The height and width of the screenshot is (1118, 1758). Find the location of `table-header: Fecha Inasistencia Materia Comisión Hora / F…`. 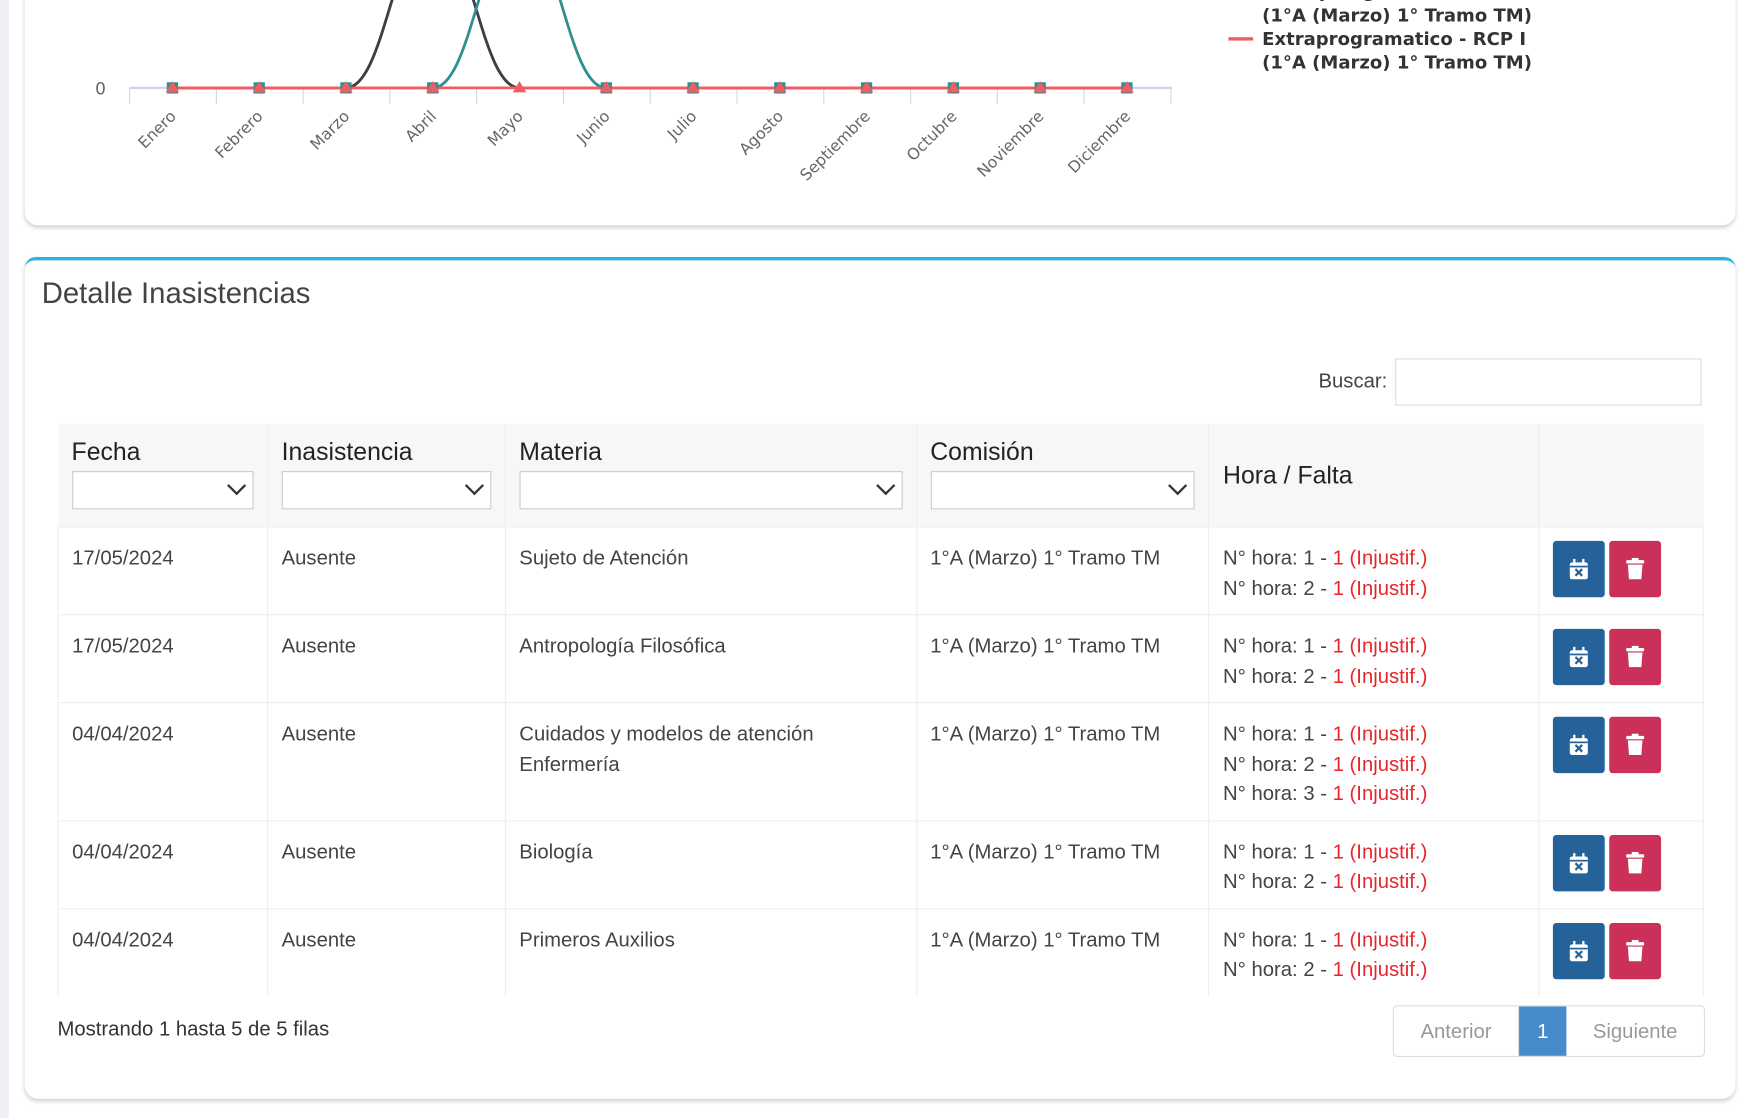

table-header: Fecha Inasistencia Materia Comisión Hora / F… is located at coordinates (881, 475).